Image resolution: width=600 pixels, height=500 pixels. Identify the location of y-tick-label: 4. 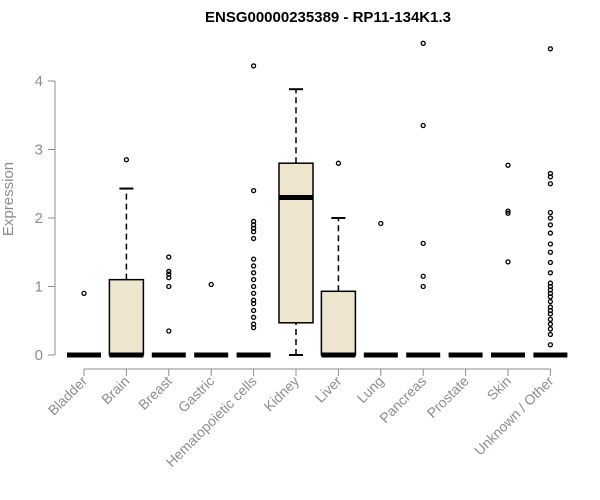
(39, 81).